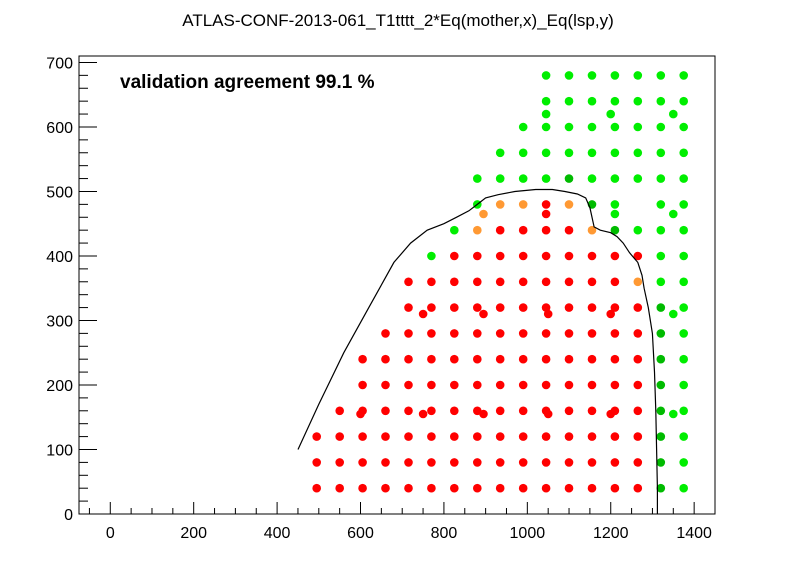  I want to click on x-tick-label: 1400, so click(694, 533).